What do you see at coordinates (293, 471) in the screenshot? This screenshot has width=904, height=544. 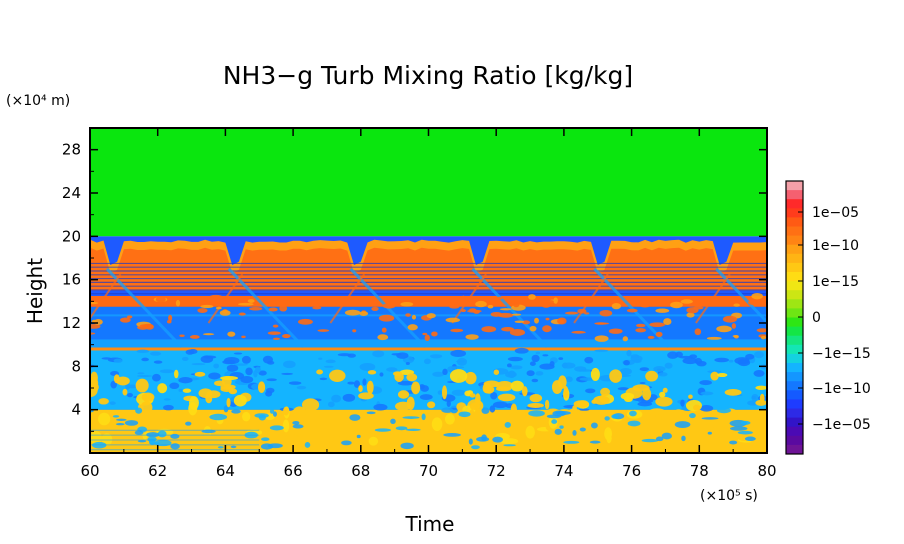 I see `x-tick-label: 66` at bounding box center [293, 471].